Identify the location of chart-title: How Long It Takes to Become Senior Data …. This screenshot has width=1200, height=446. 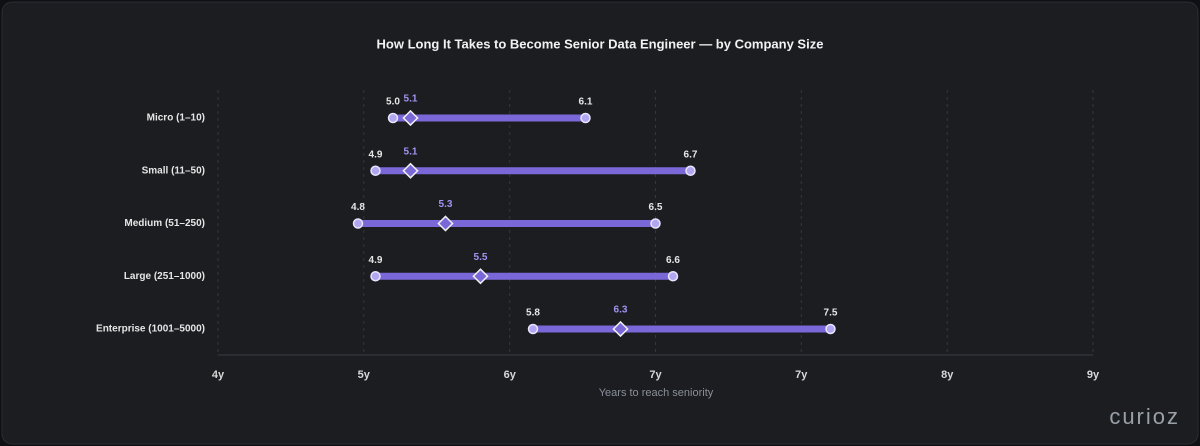
(600, 43).